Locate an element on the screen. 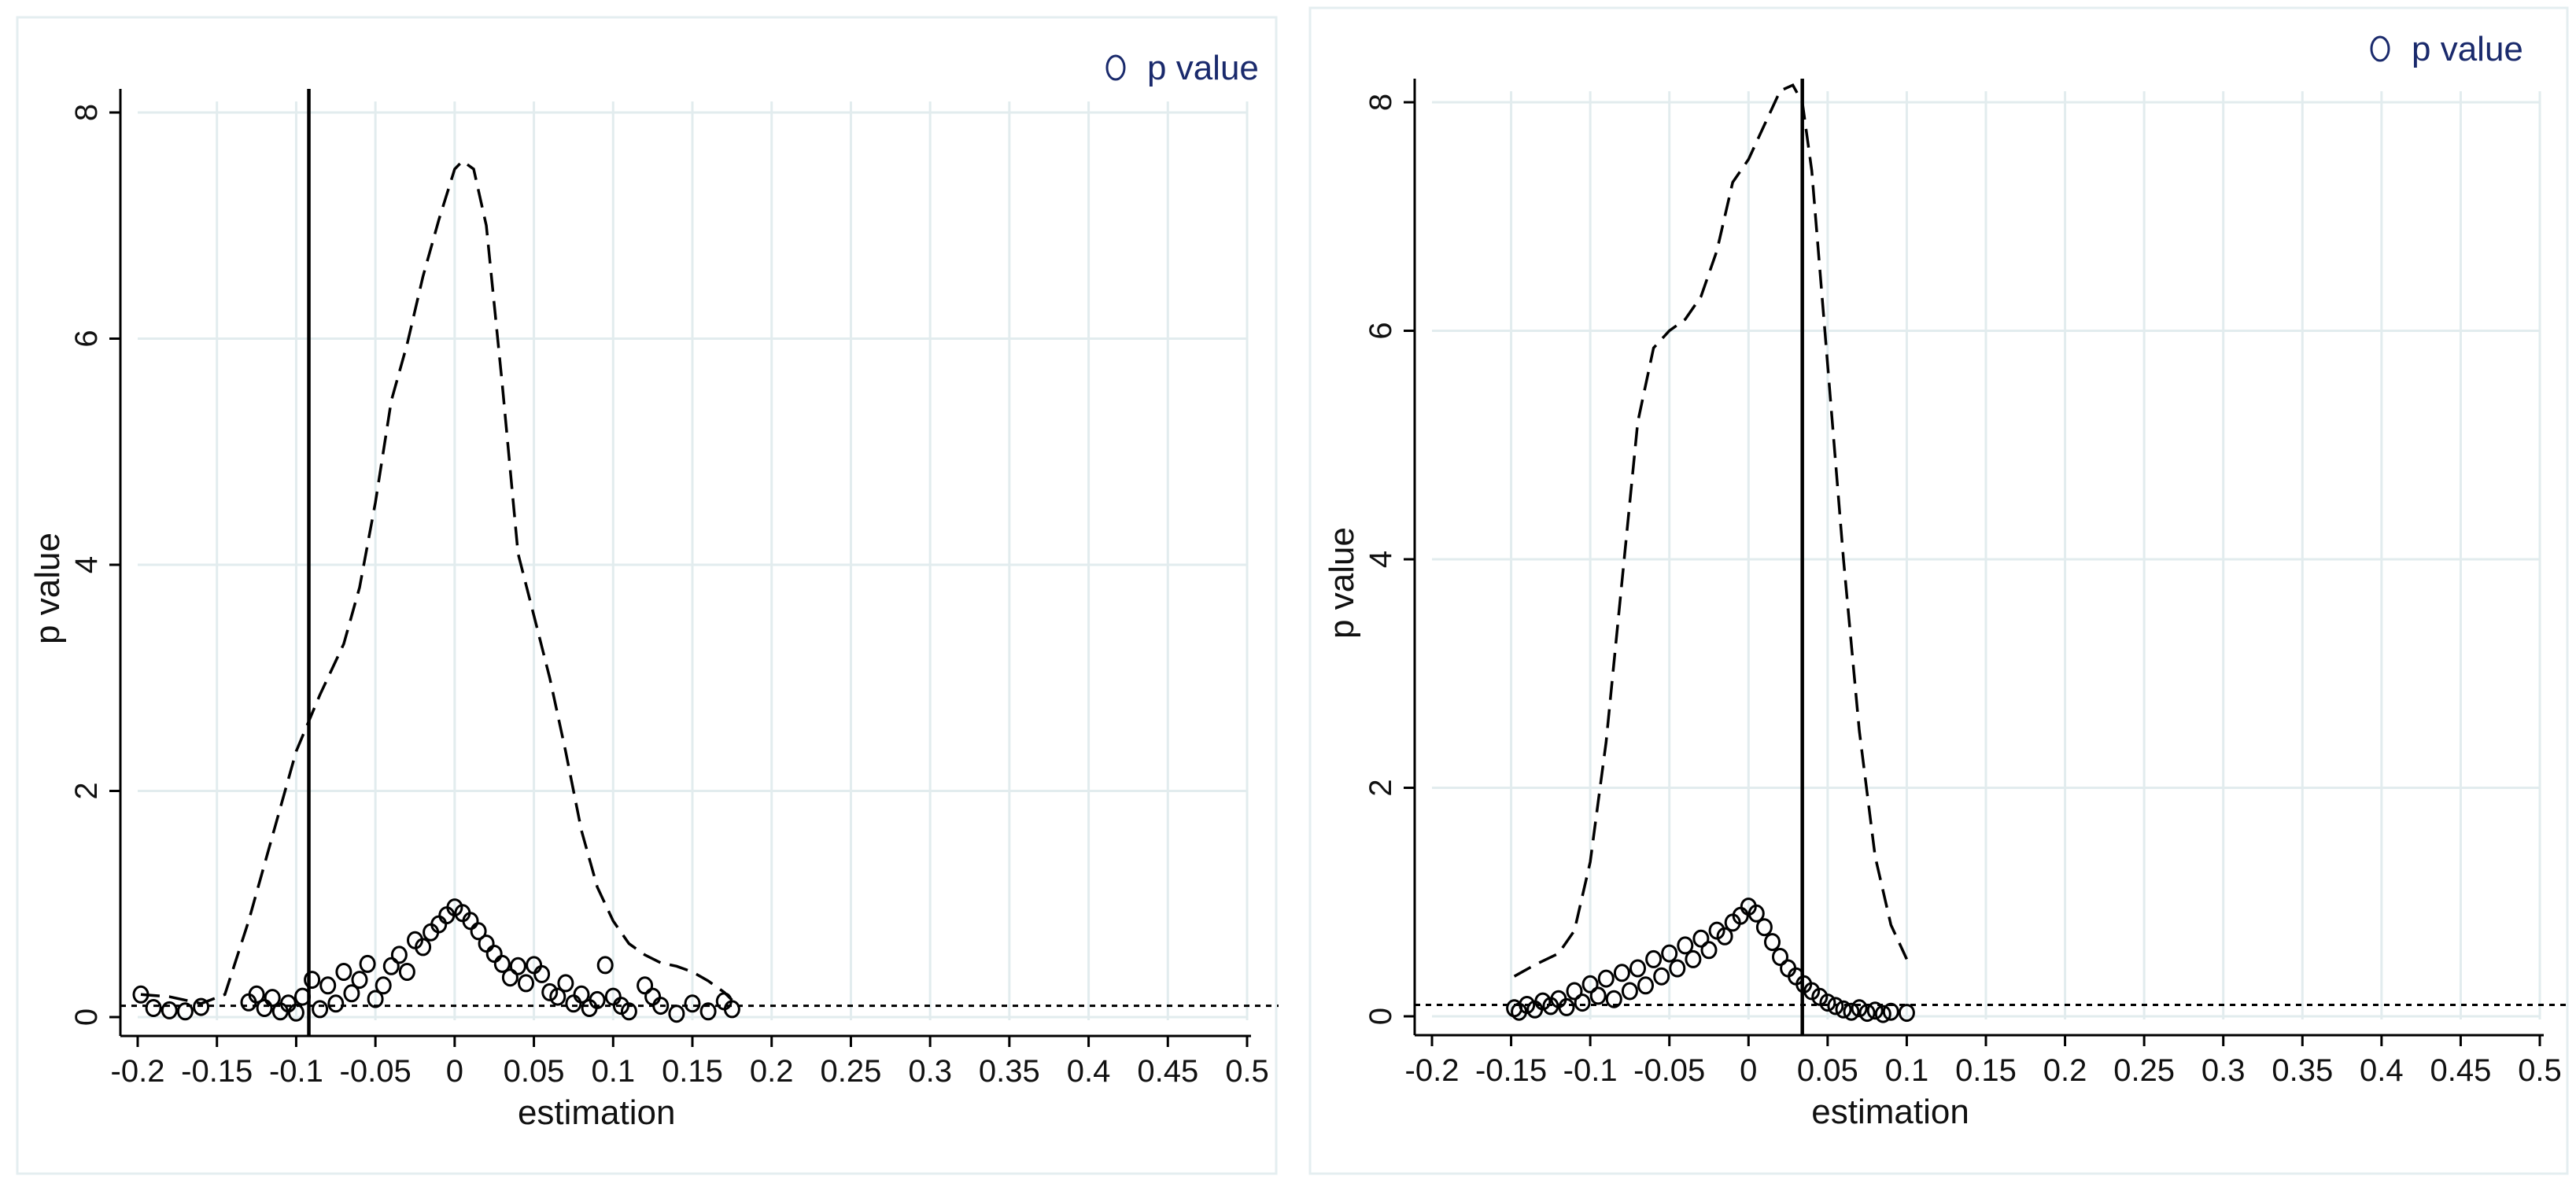  x-tick-label: 0.1 is located at coordinates (613, 1072).